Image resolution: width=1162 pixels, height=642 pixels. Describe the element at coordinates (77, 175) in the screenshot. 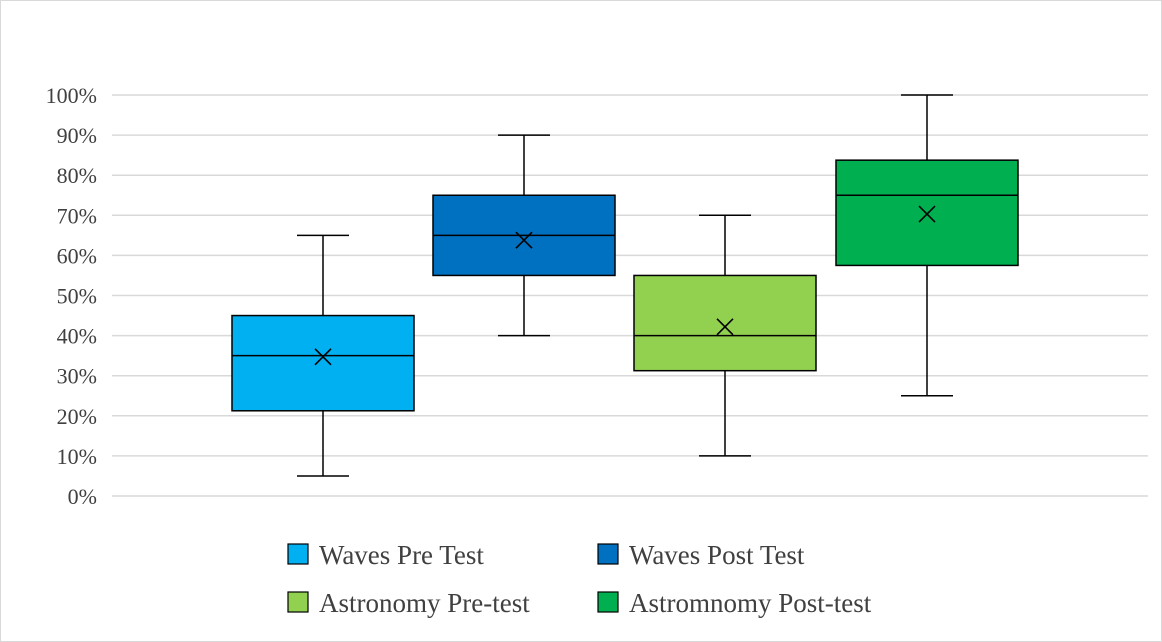

I see `y-tick-label: 80%` at that location.